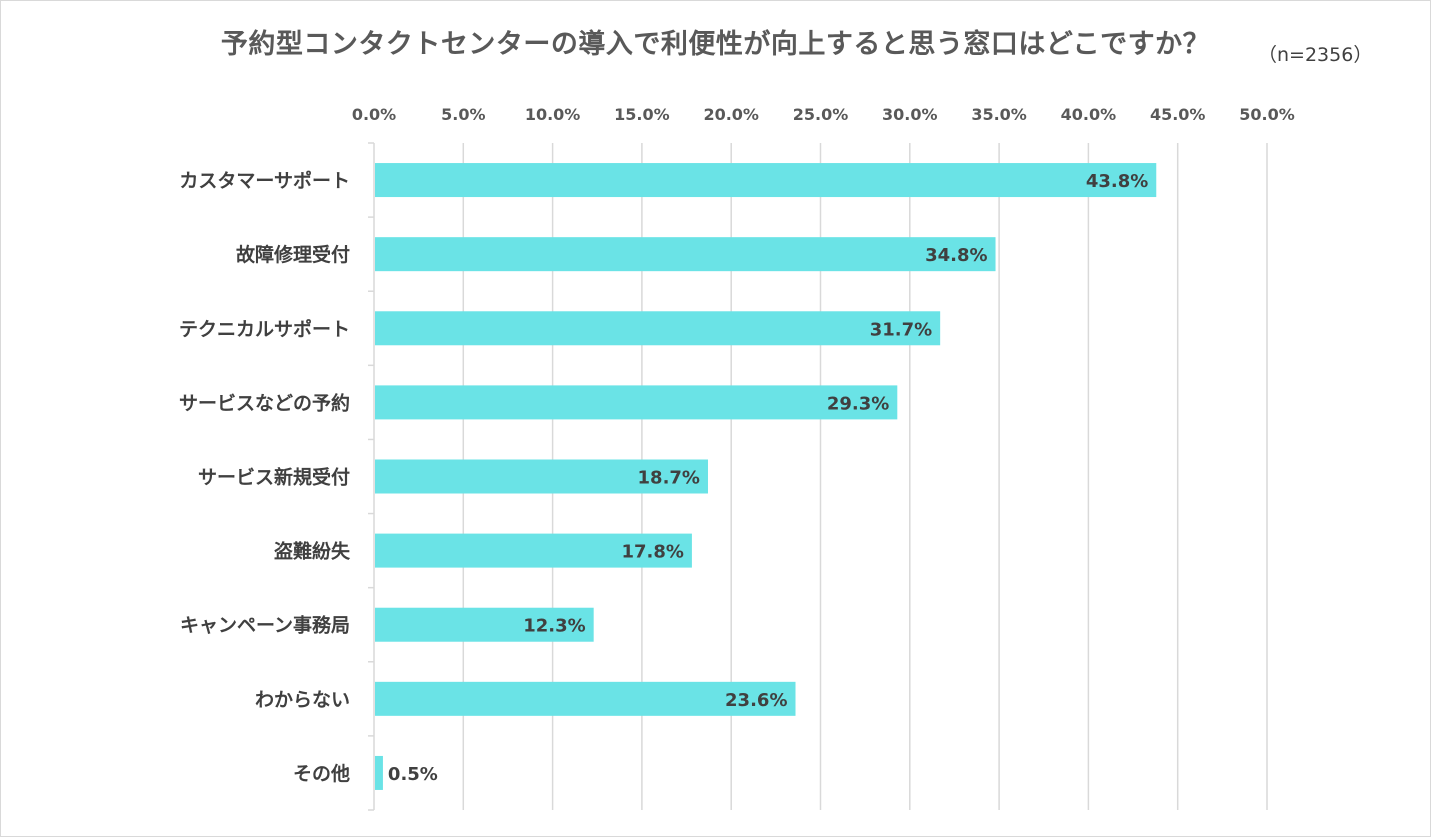  I want to click on data-label: 23.6%, so click(756, 700).